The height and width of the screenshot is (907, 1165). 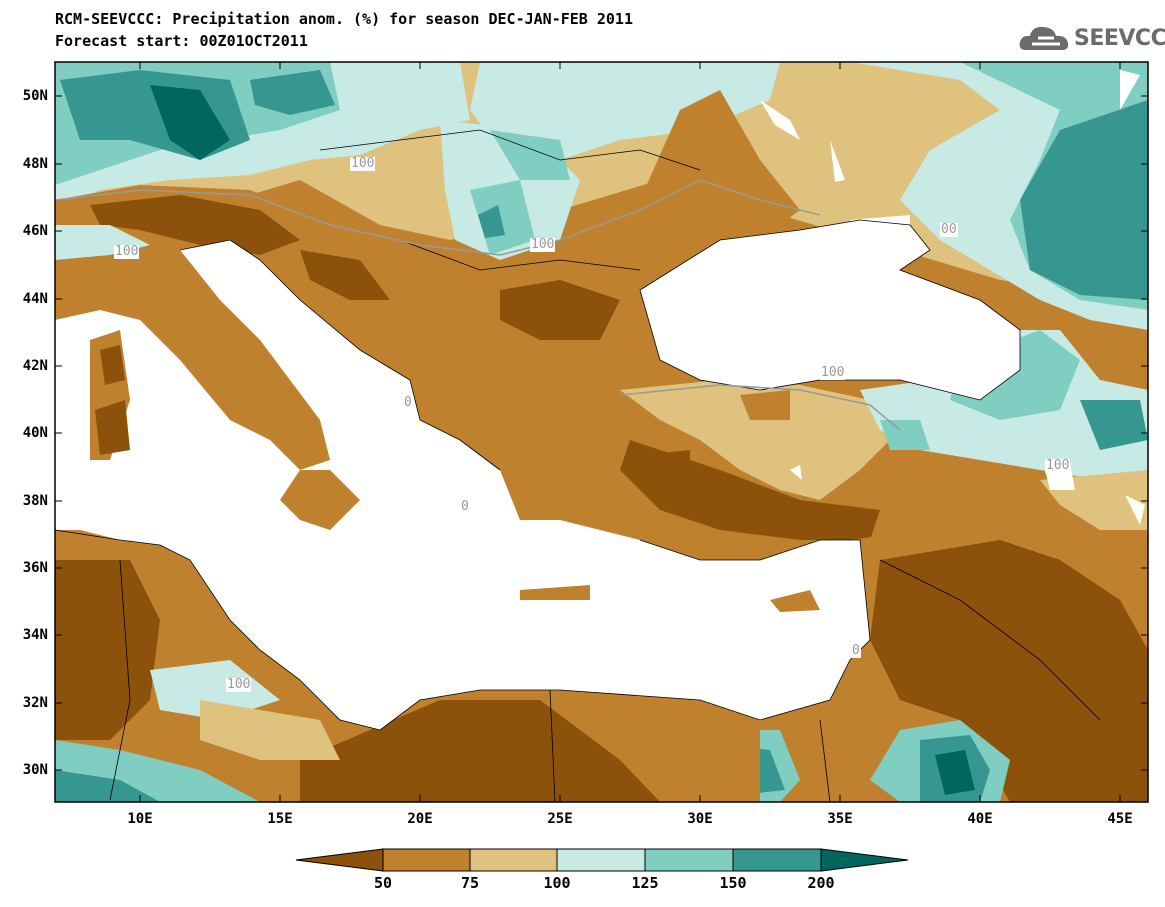 What do you see at coordinates (645, 883) in the screenshot?
I see `colorbar-label-125: 125` at bounding box center [645, 883].